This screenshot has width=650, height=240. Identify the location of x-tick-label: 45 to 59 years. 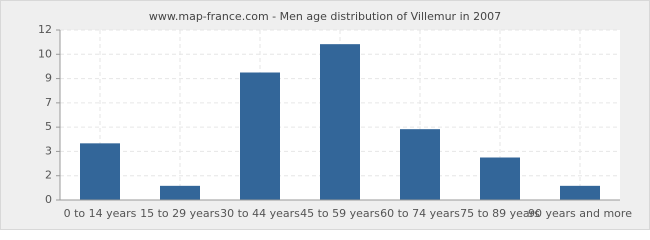
(340, 213).